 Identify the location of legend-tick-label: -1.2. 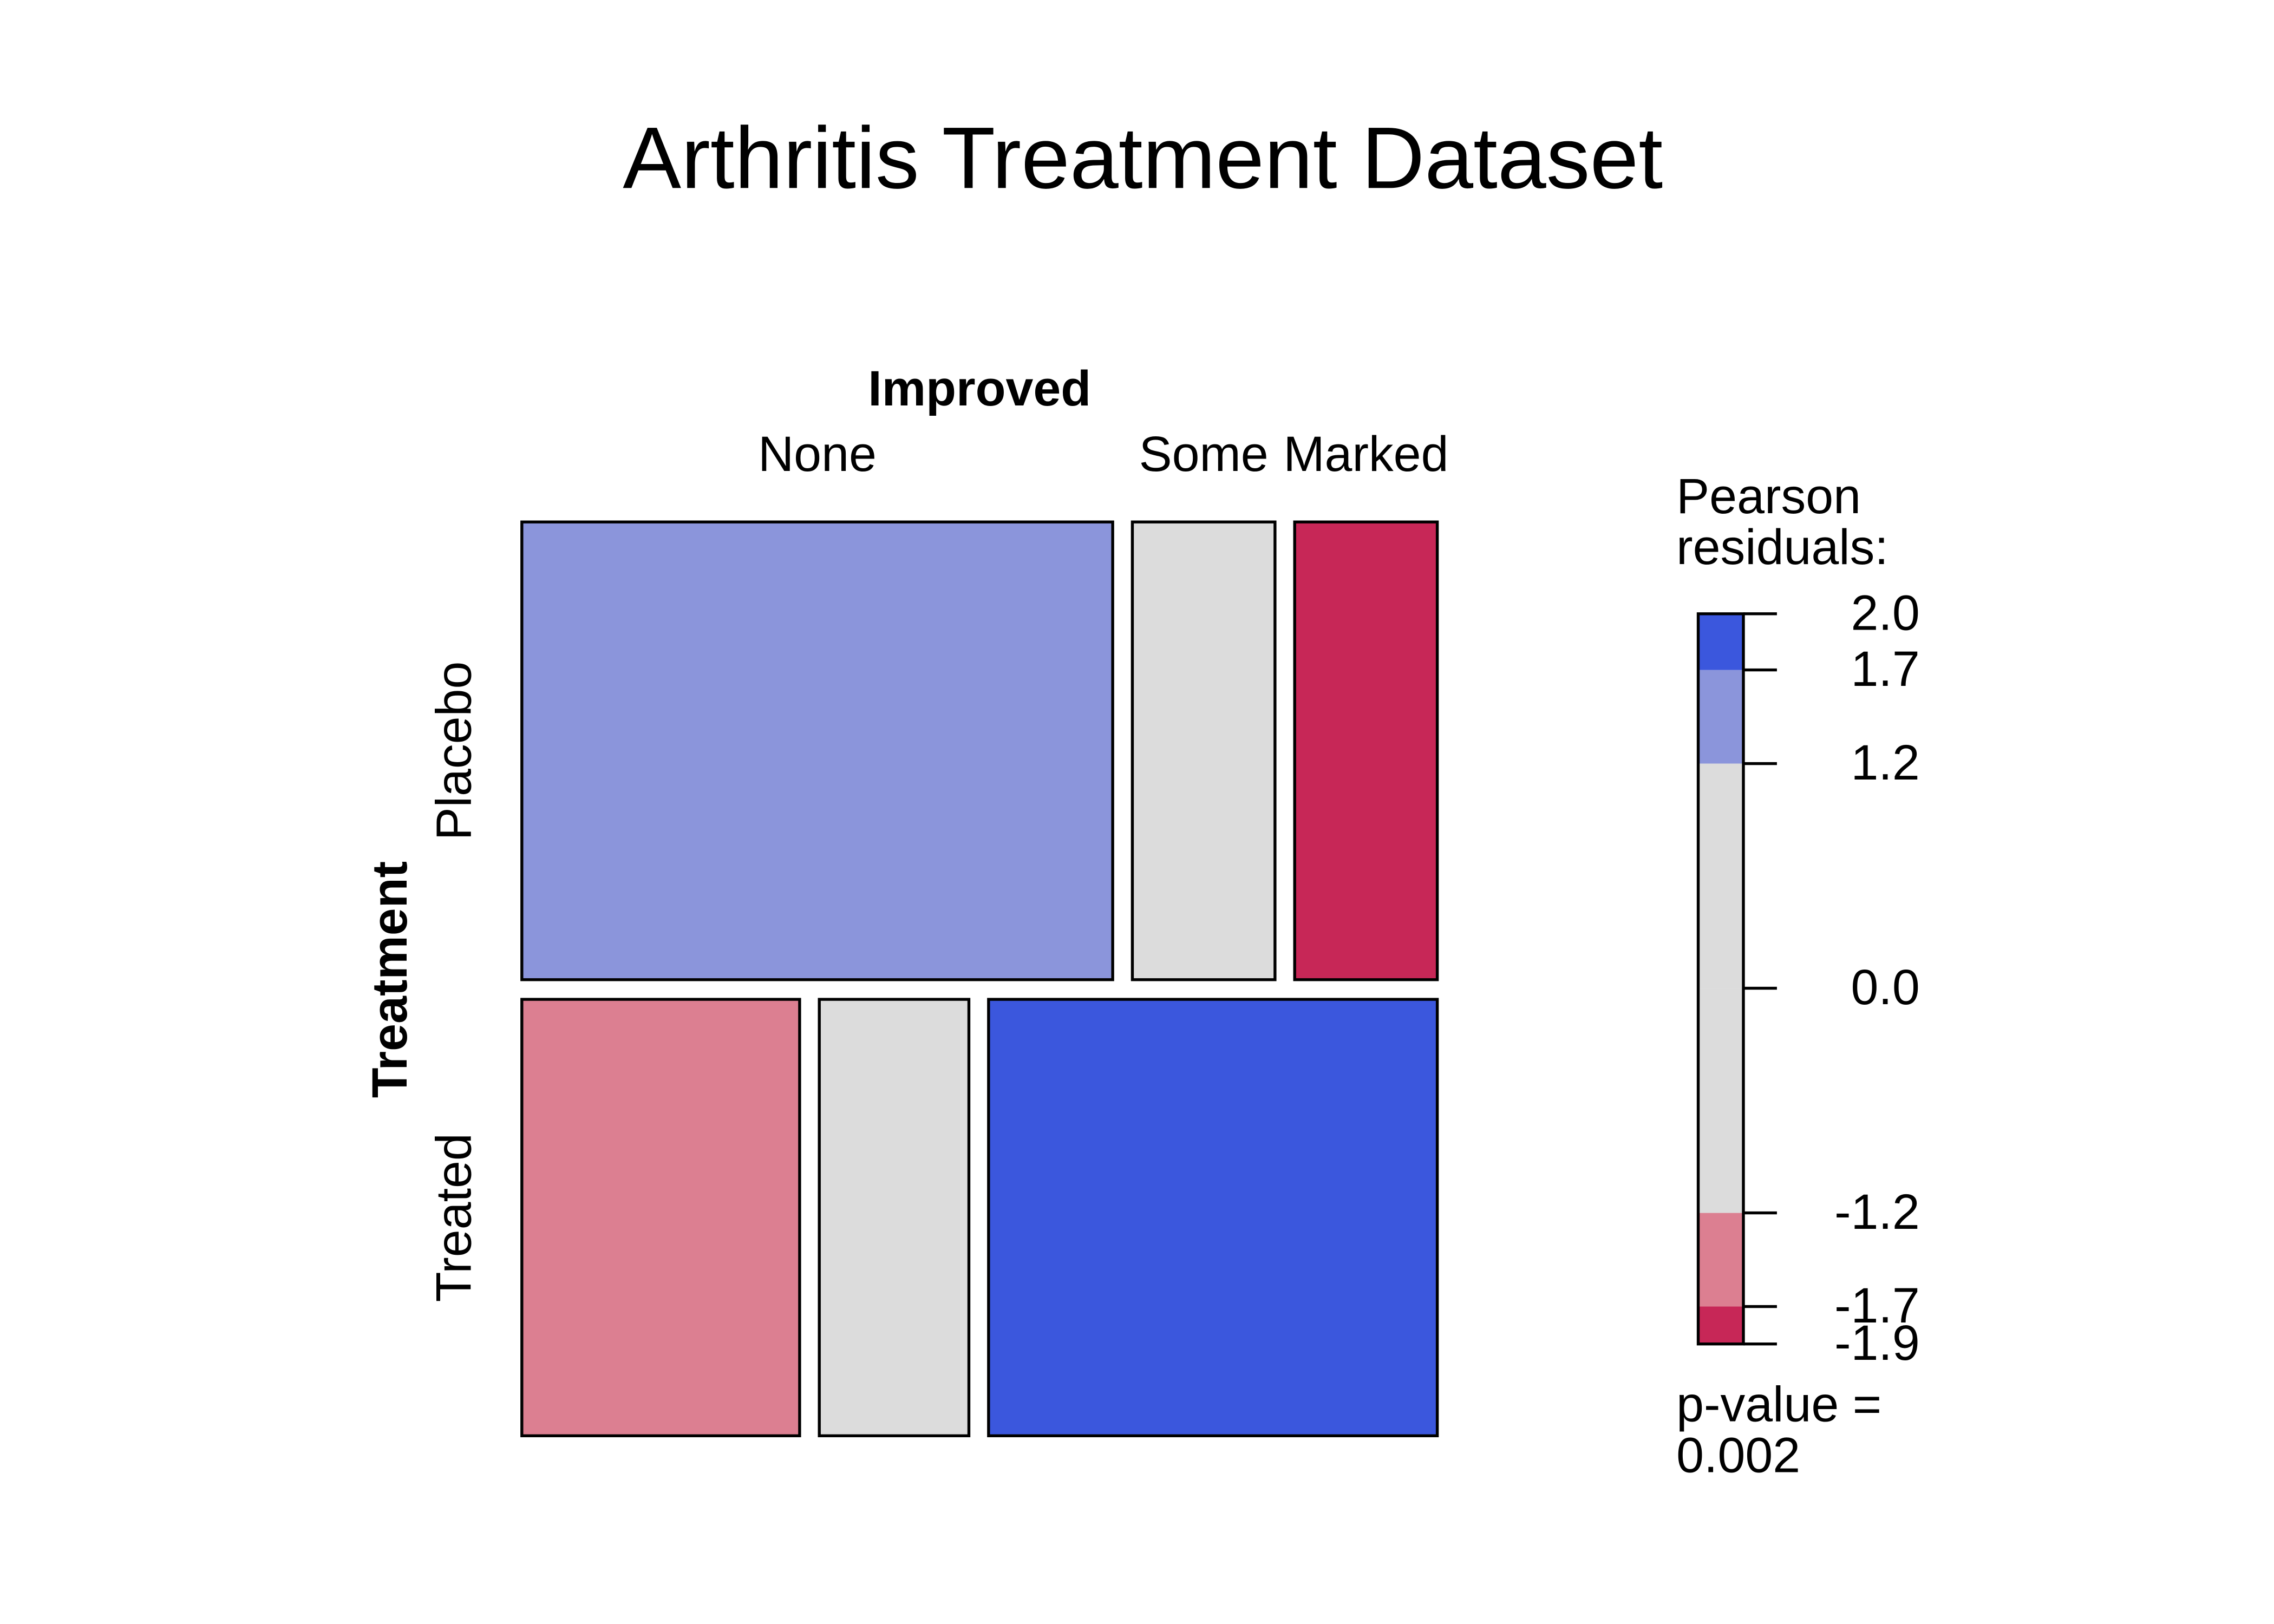
(1877, 1212).